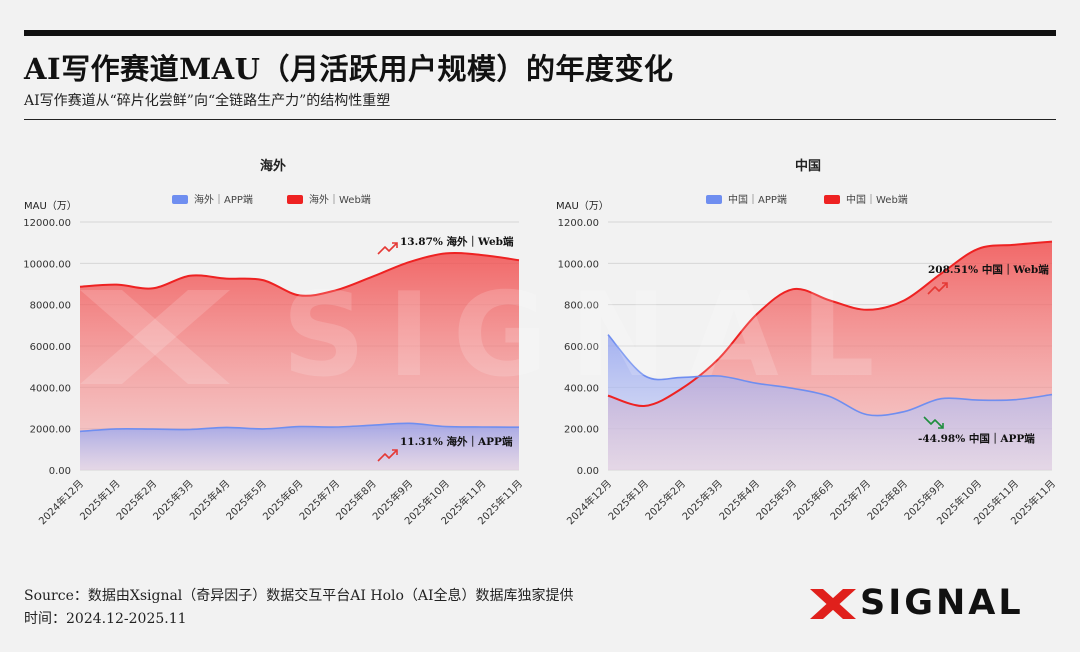  I want to click on header-divider, so click(540, 119).